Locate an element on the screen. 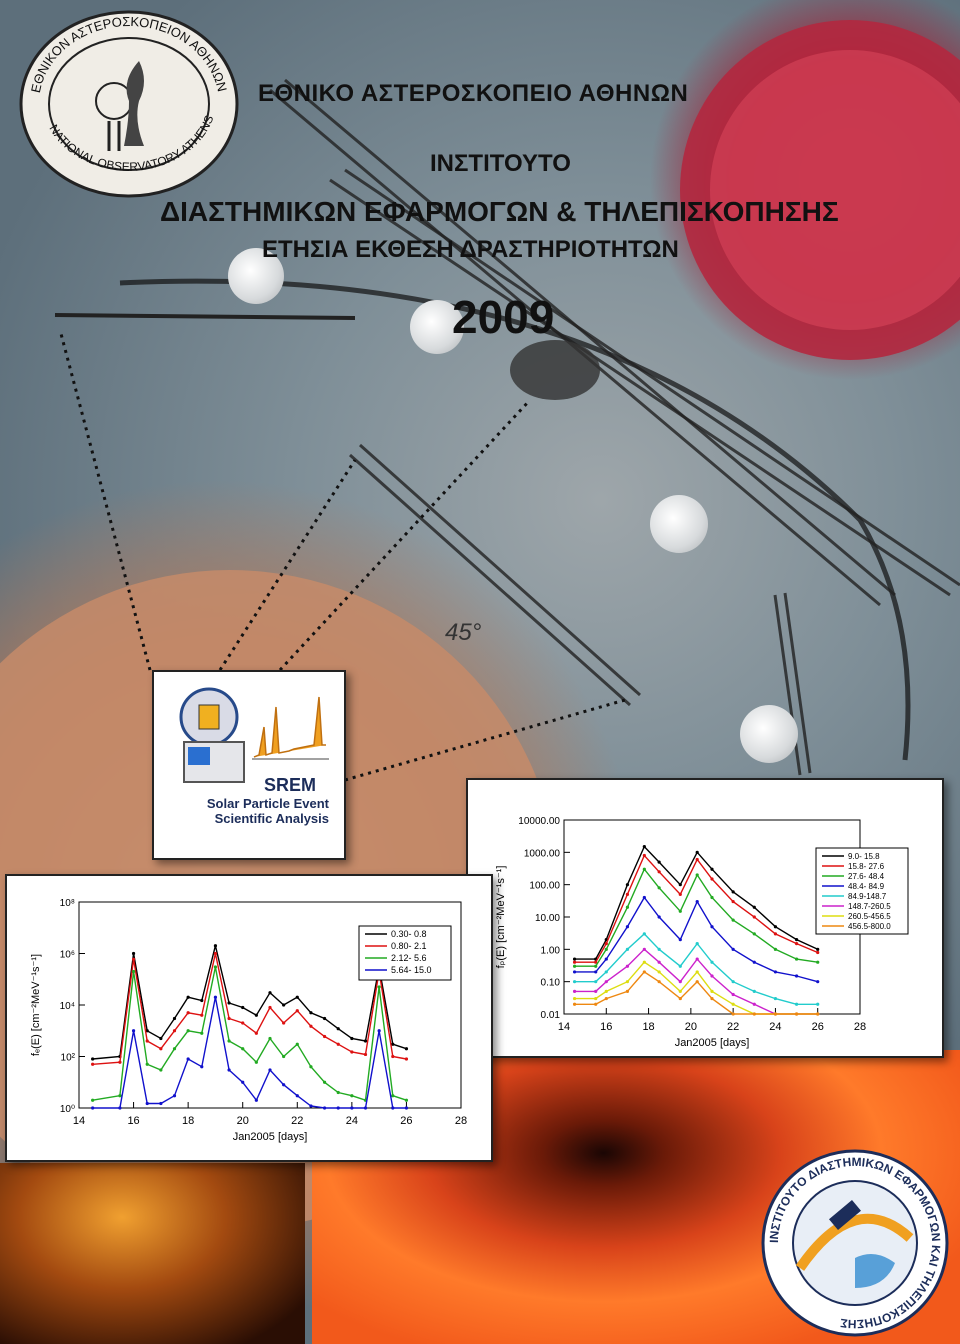 This screenshot has width=960, height=1344. y-tick-label: 10² is located at coordinates (68, 1058).